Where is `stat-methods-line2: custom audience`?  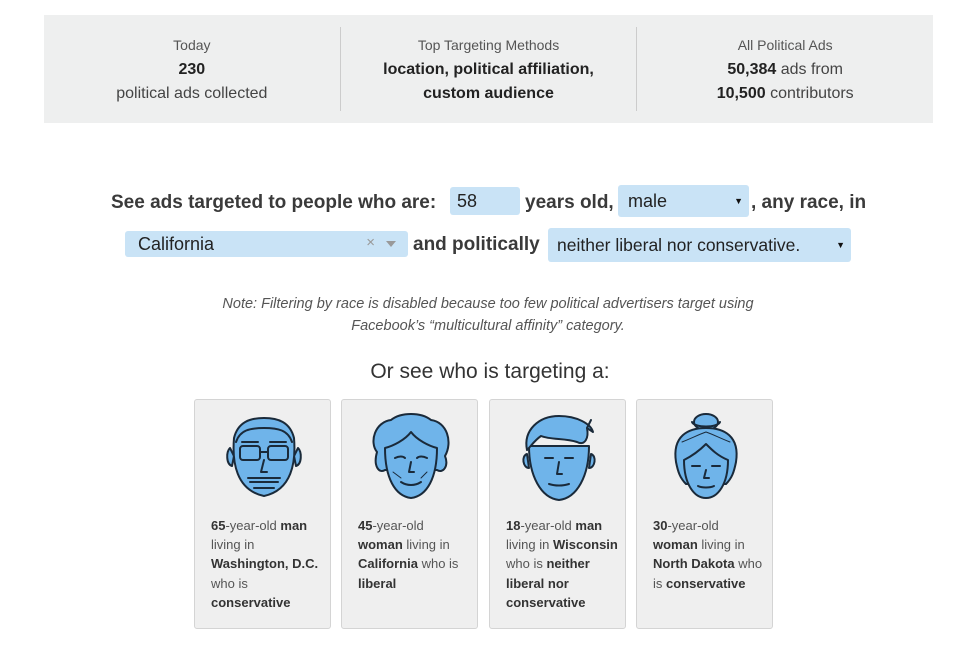
stat-methods-line2: custom audience is located at coordinates (488, 93).